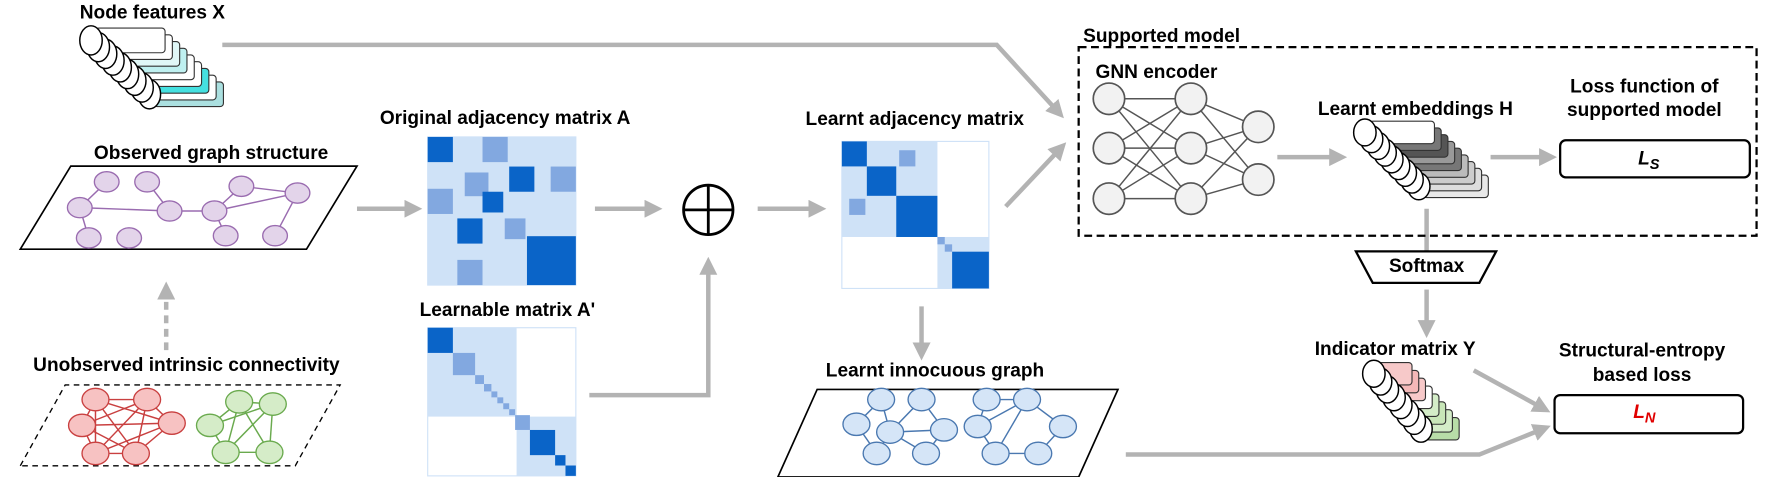 The image size is (1769, 477). What do you see at coordinates (1161, 36) in the screenshot?
I see `label: Supported model` at bounding box center [1161, 36].